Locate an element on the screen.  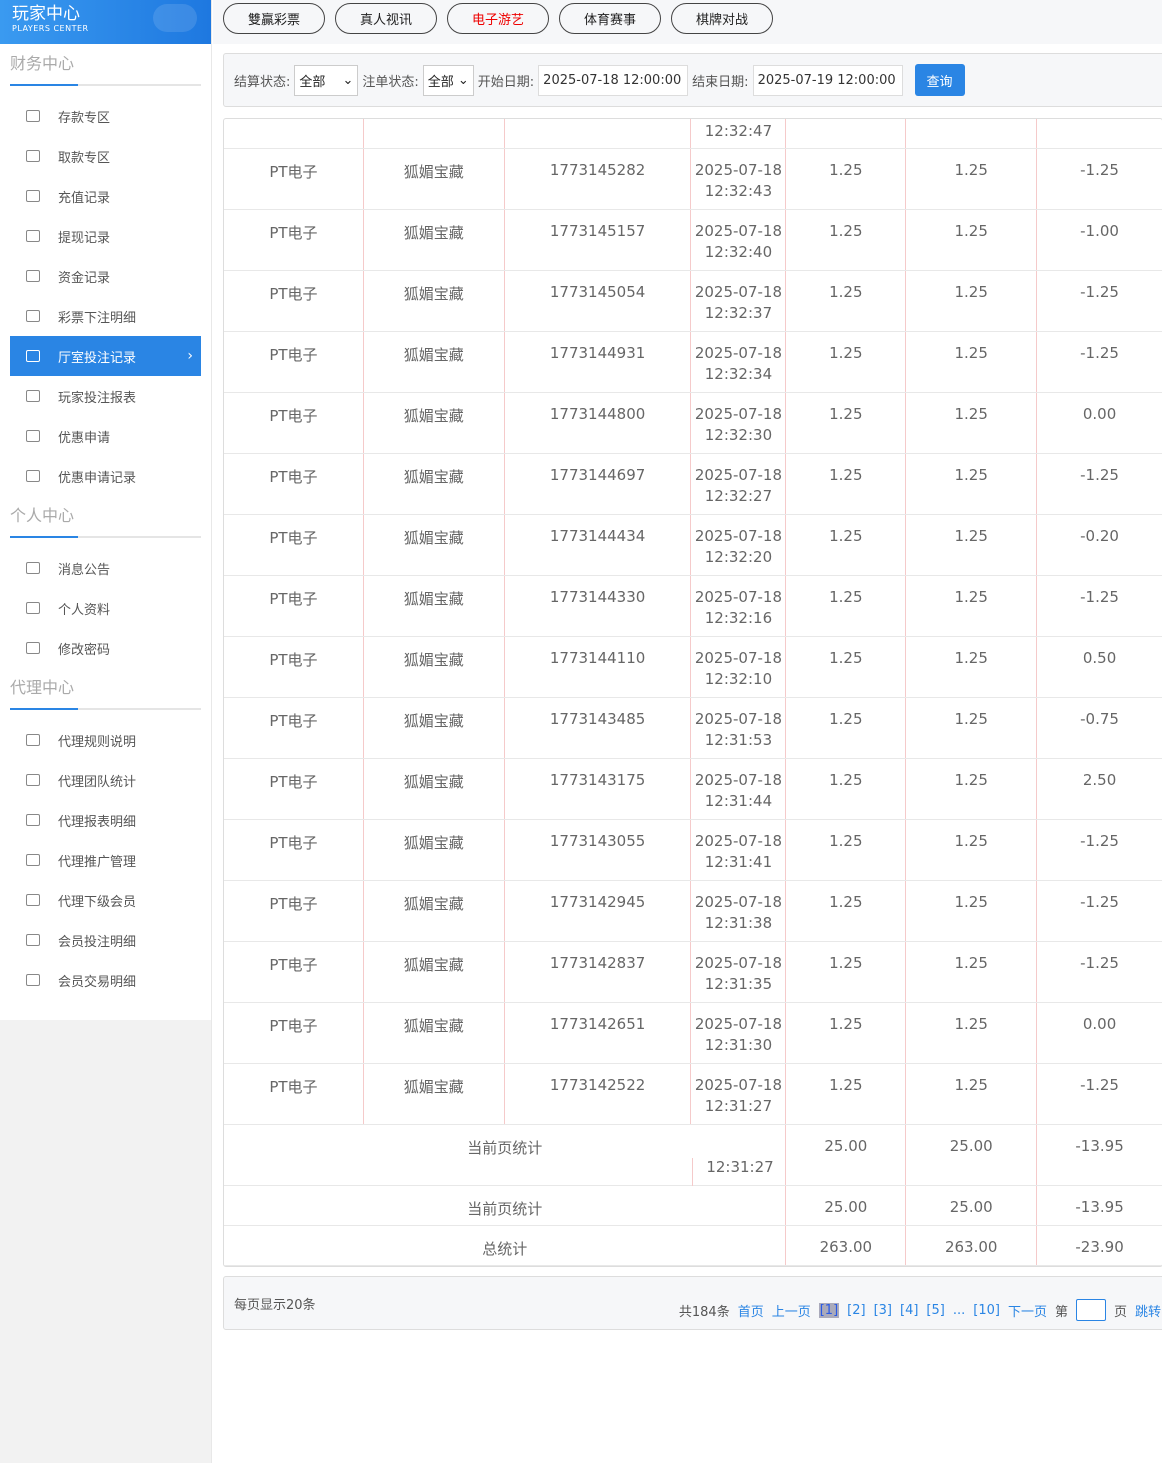
prev-page-link: 上一页 is located at coordinates (791, 1312).